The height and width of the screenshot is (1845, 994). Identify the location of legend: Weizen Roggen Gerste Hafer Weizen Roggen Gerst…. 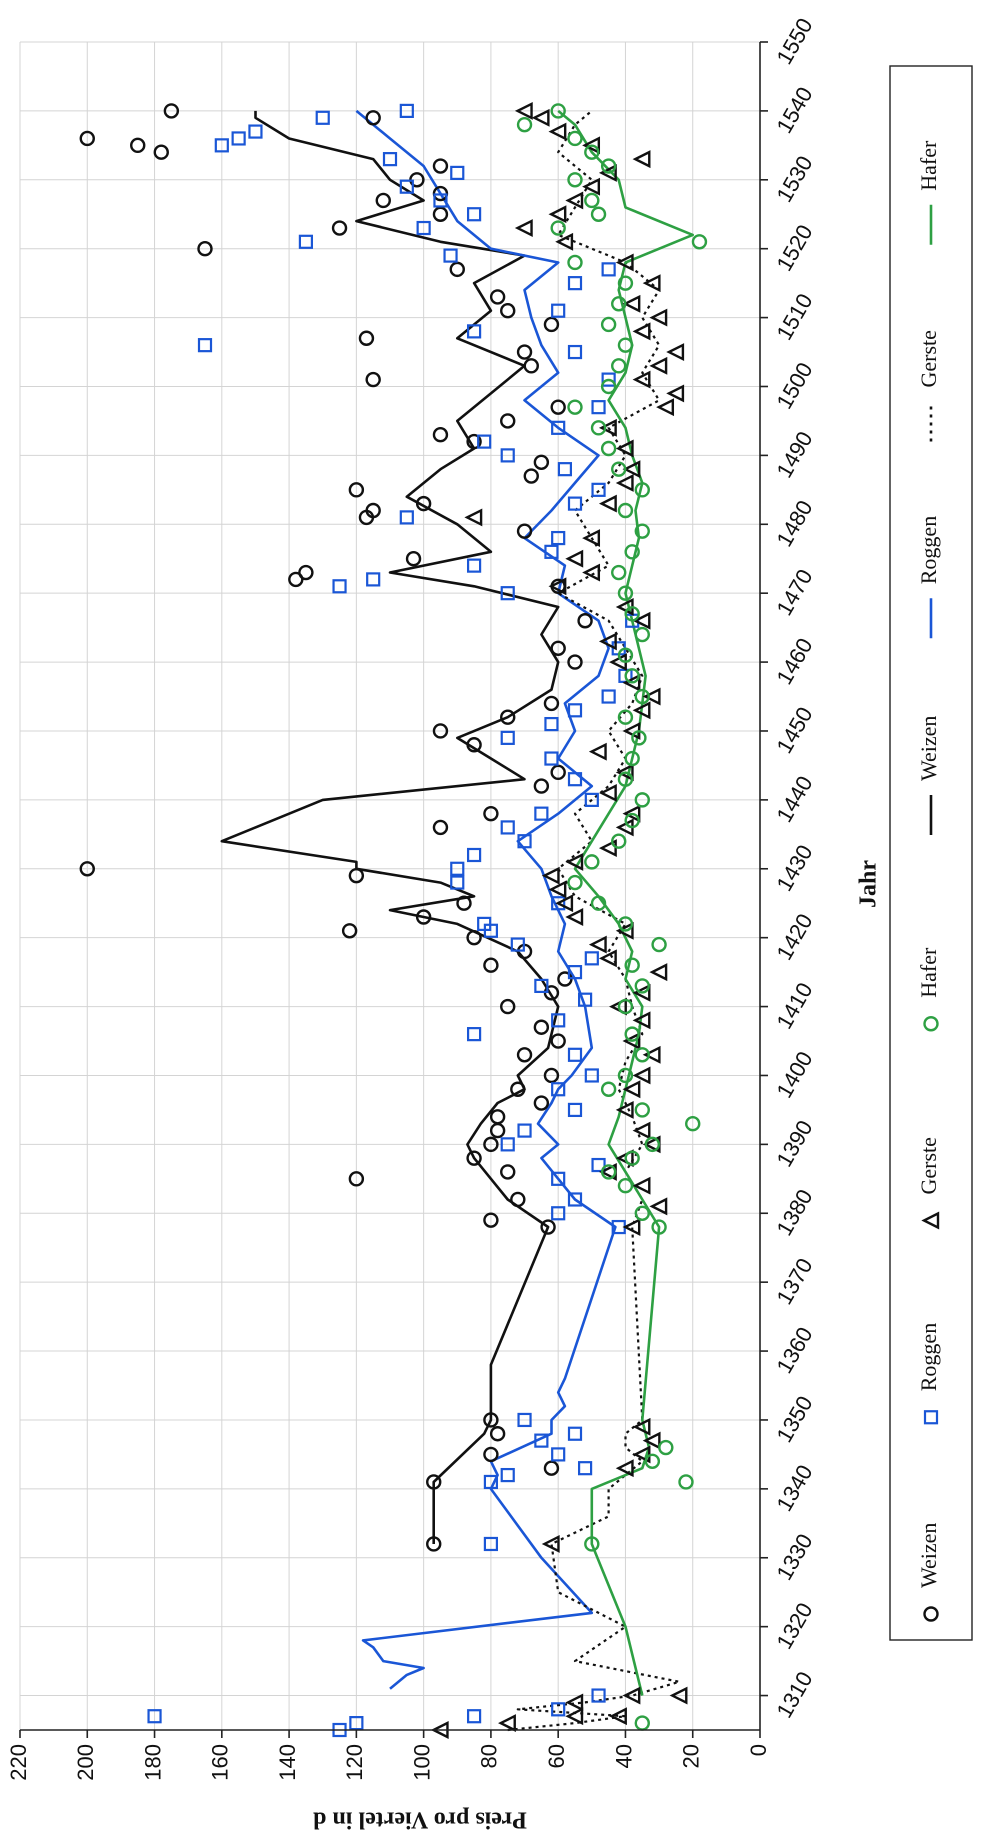
(931, 853).